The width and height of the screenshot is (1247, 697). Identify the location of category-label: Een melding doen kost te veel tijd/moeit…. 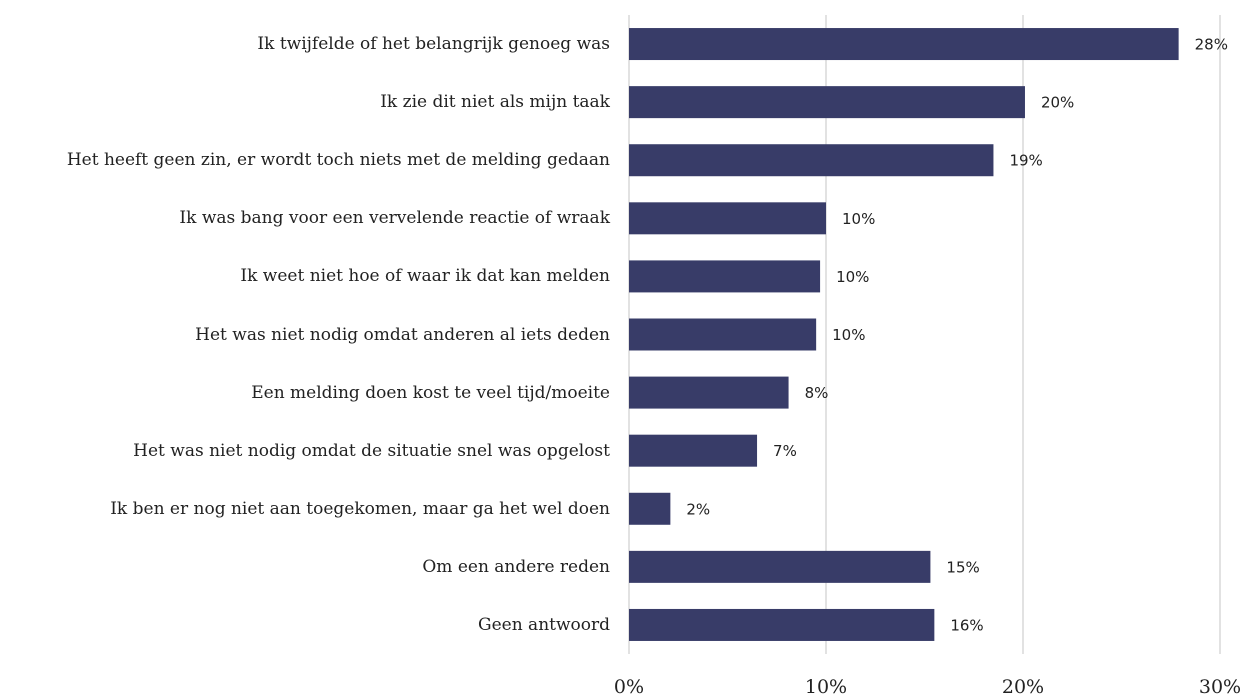
(430, 392).